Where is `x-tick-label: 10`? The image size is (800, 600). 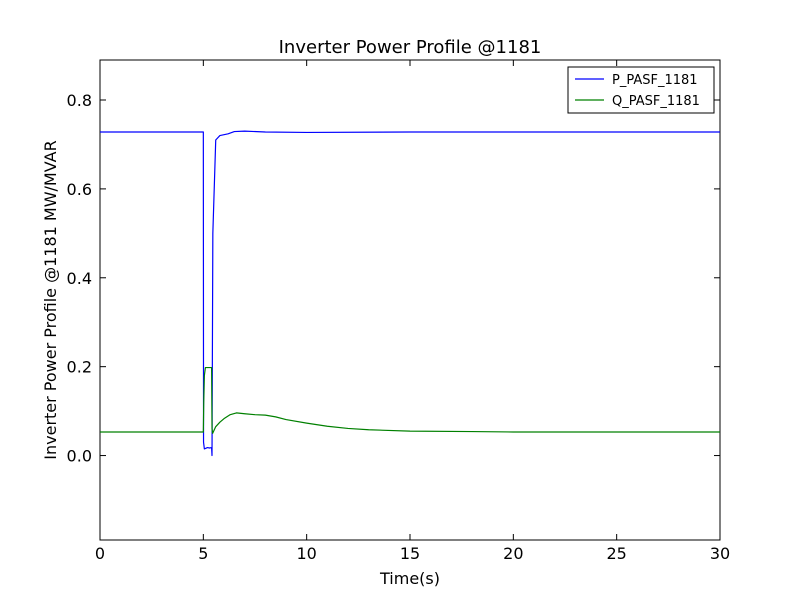
x-tick-label: 10 is located at coordinates (306, 553).